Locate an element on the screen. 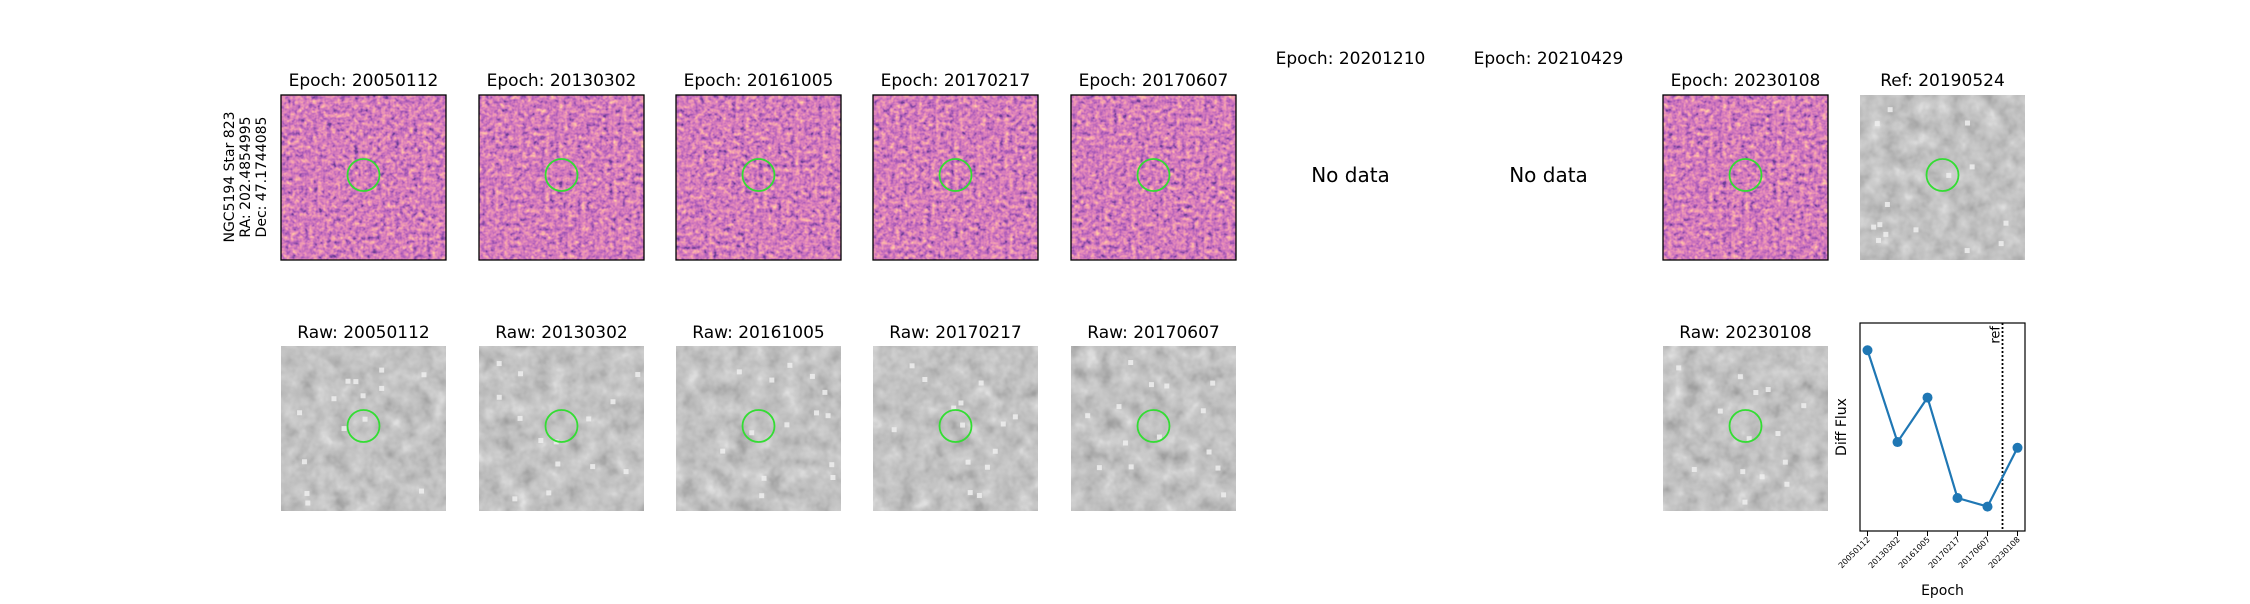 The width and height of the screenshot is (2250, 604). panel-title: Epoch: 20230108 is located at coordinates (1746, 81).